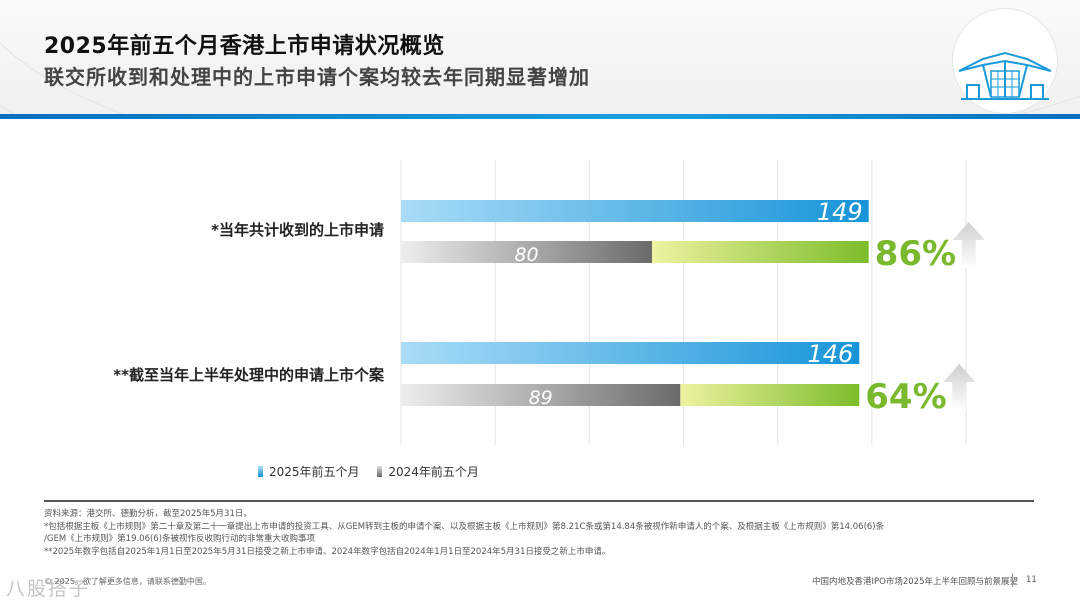  I want to click on bar-2025-label: 149, so click(840, 212).